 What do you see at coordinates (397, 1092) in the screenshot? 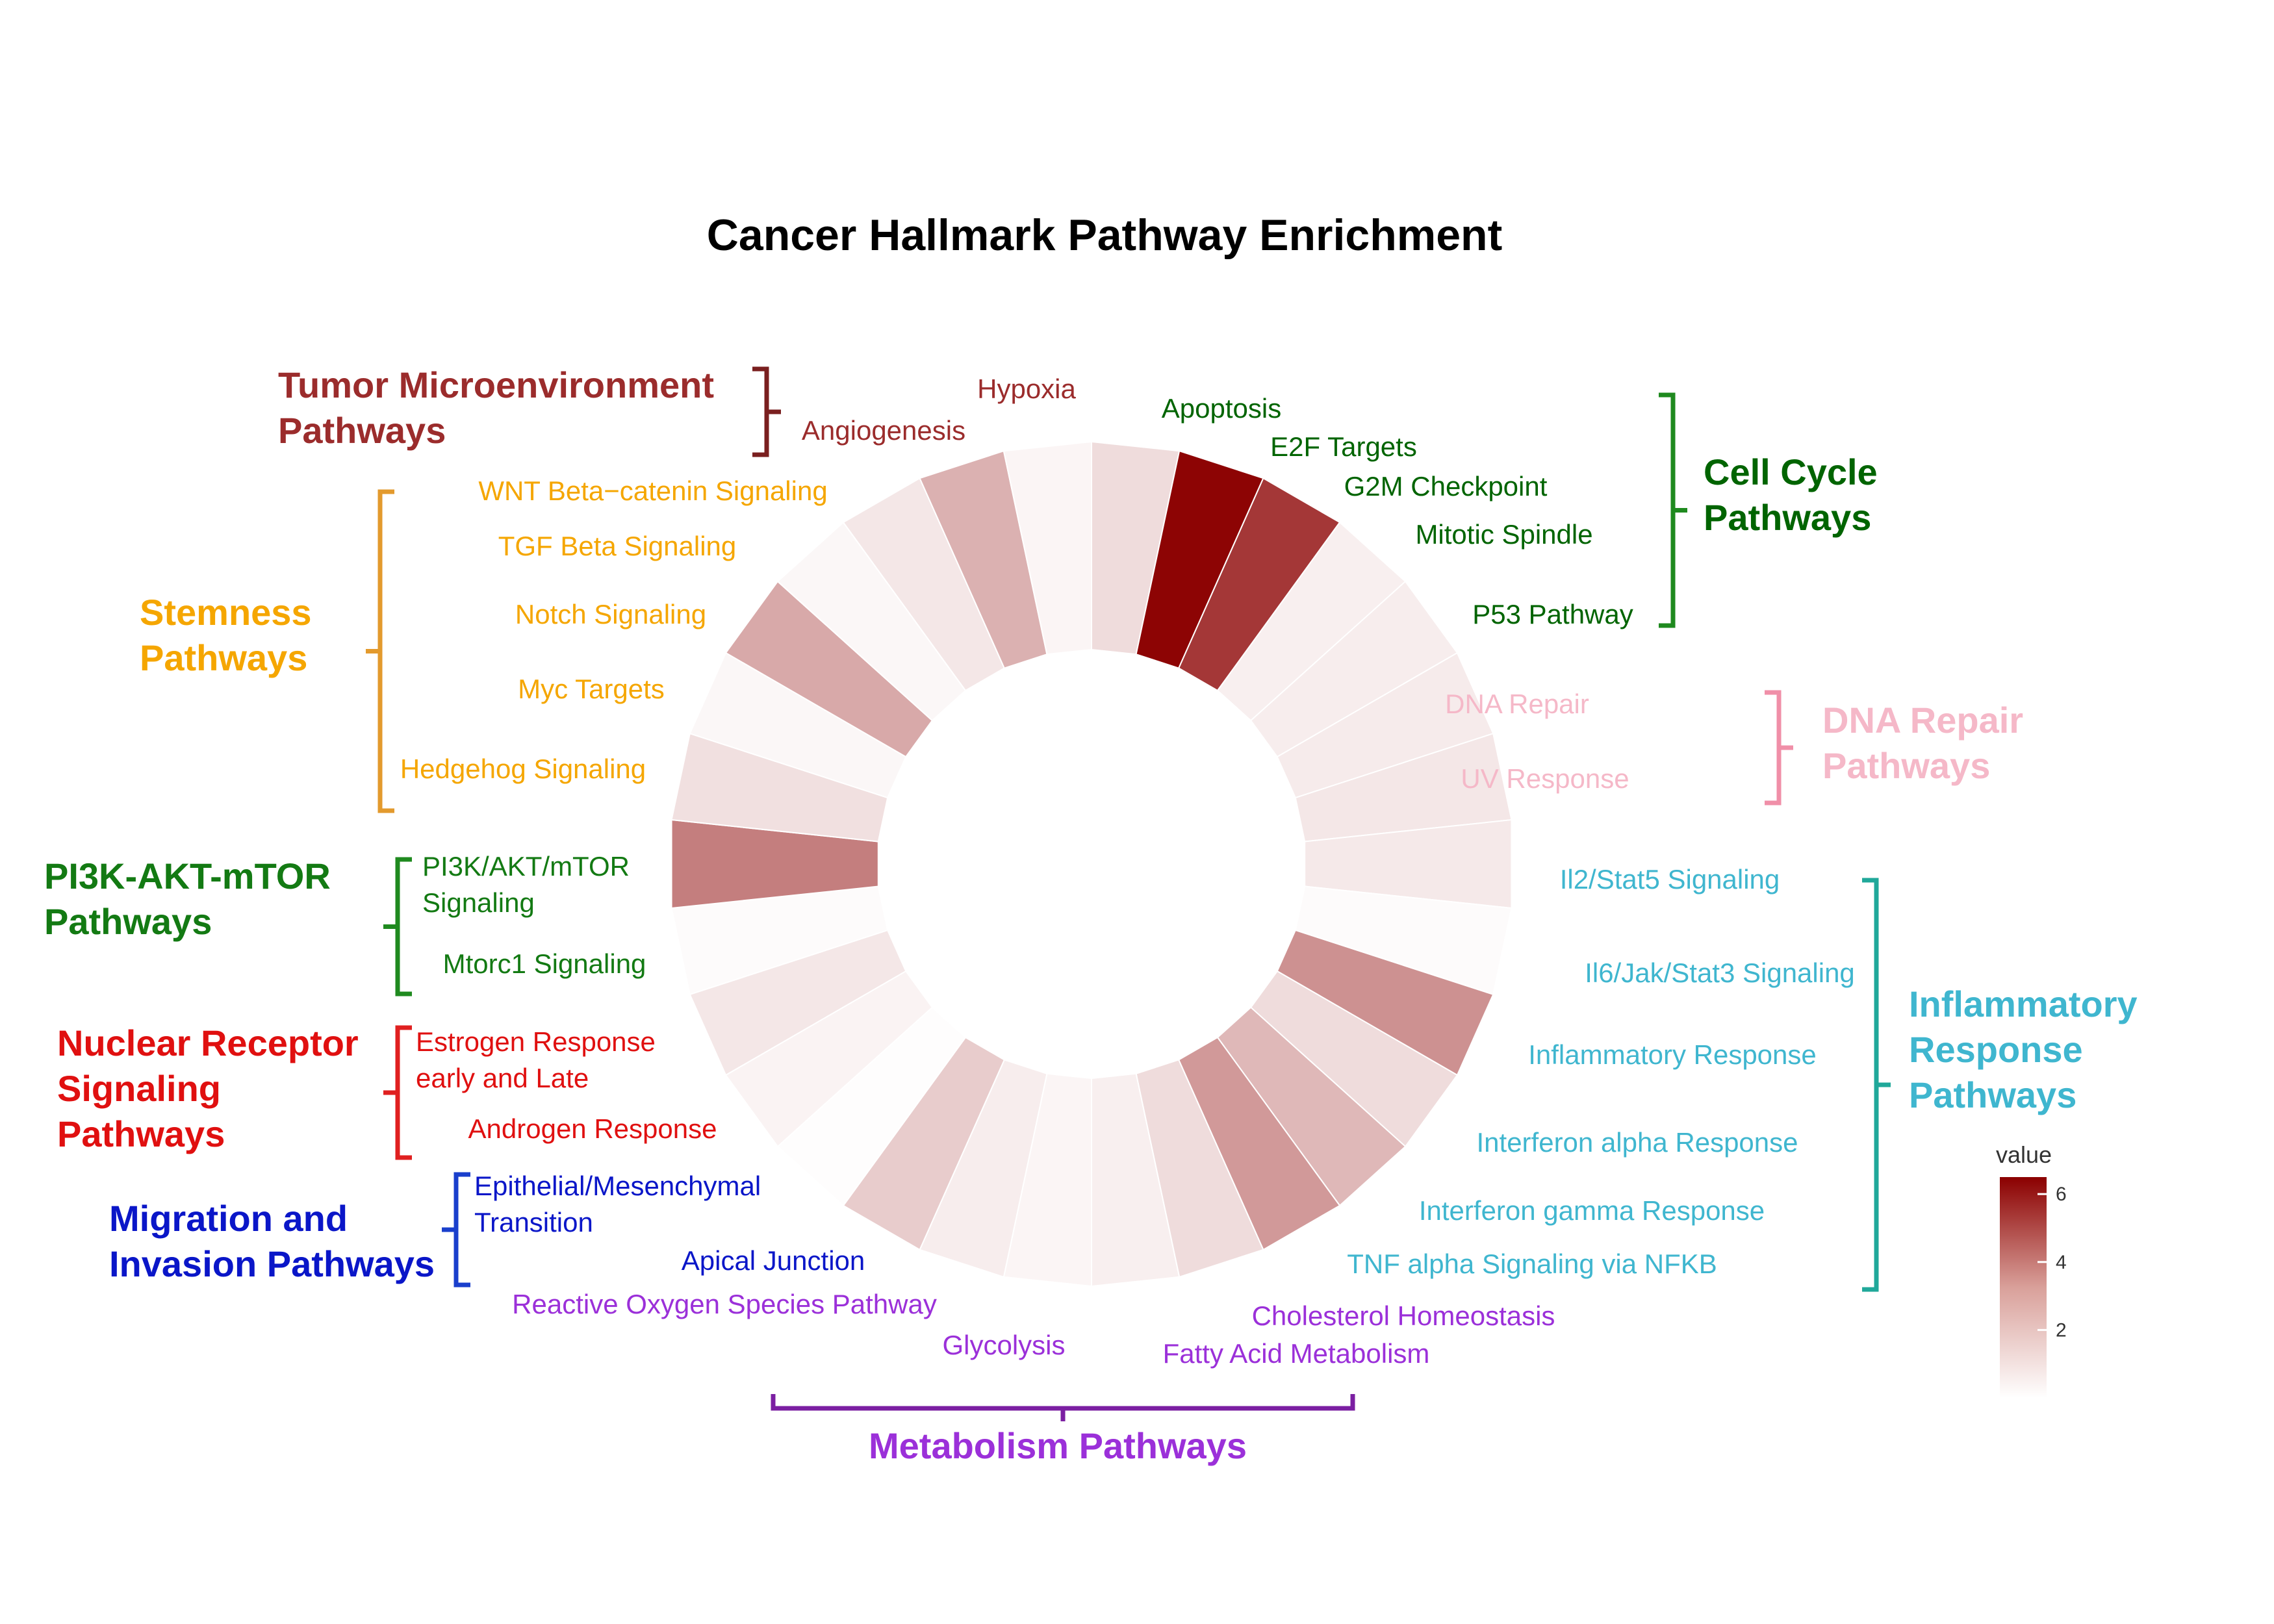
I see `bracket-nuclear` at bounding box center [397, 1092].